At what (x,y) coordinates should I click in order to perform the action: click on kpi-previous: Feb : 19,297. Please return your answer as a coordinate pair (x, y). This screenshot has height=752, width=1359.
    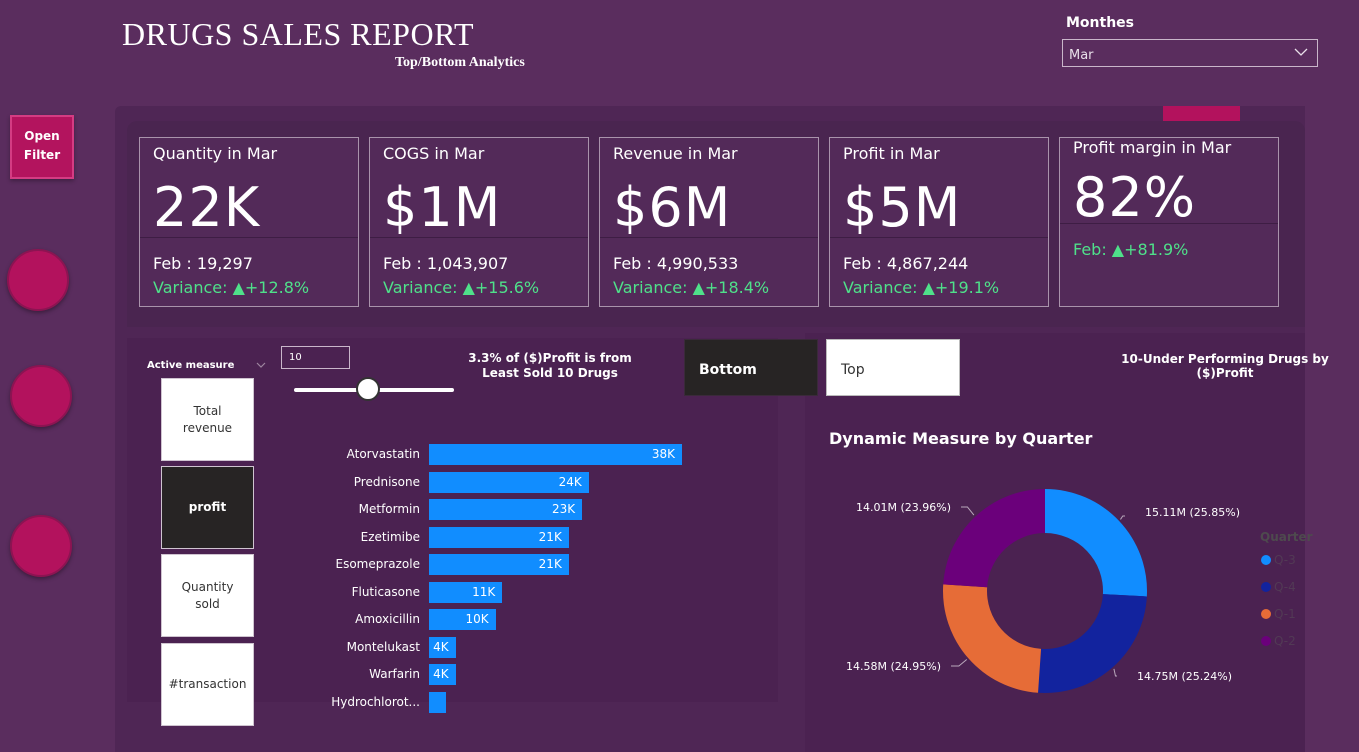
    Looking at the image, I should click on (203, 263).